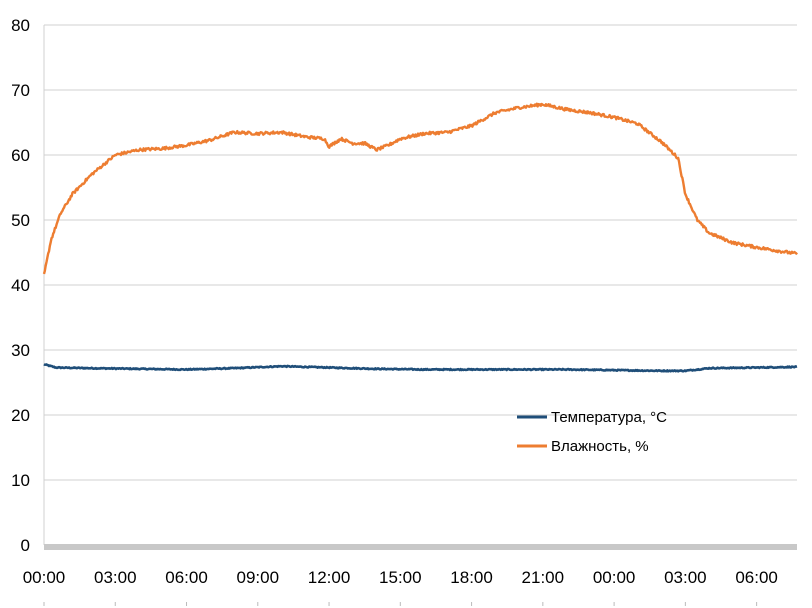 The width and height of the screenshot is (812, 608). Describe the element at coordinates (20, 415) in the screenshot. I see `y-tick-label: 20` at that location.